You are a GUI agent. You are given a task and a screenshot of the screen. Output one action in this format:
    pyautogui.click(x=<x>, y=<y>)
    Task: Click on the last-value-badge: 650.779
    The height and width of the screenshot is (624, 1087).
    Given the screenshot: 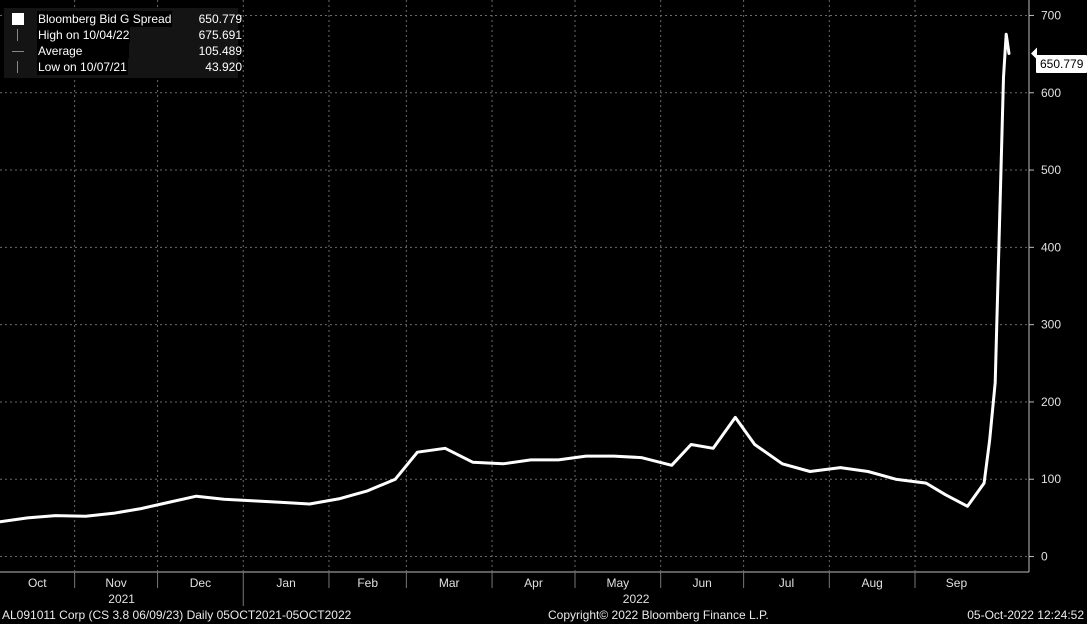 What is the action you would take?
    pyautogui.click(x=1061, y=64)
    